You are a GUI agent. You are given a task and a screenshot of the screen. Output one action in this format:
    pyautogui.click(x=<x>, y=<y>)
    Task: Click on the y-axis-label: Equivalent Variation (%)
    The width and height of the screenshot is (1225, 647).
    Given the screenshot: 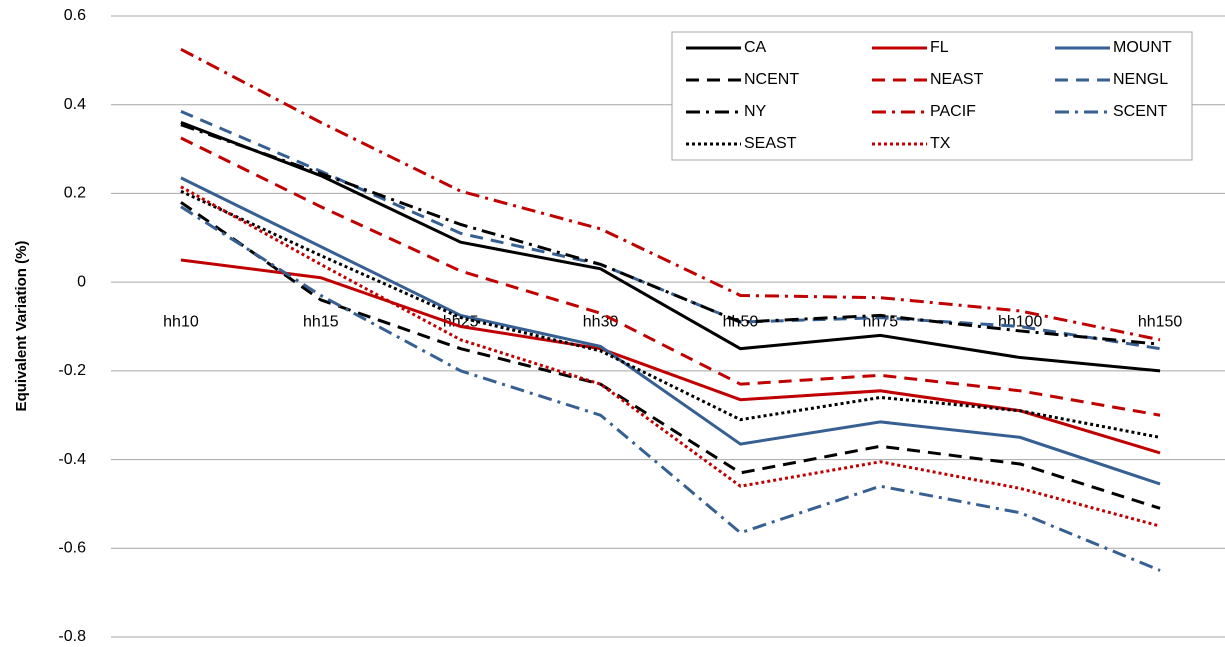 What is the action you would take?
    pyautogui.click(x=21, y=326)
    